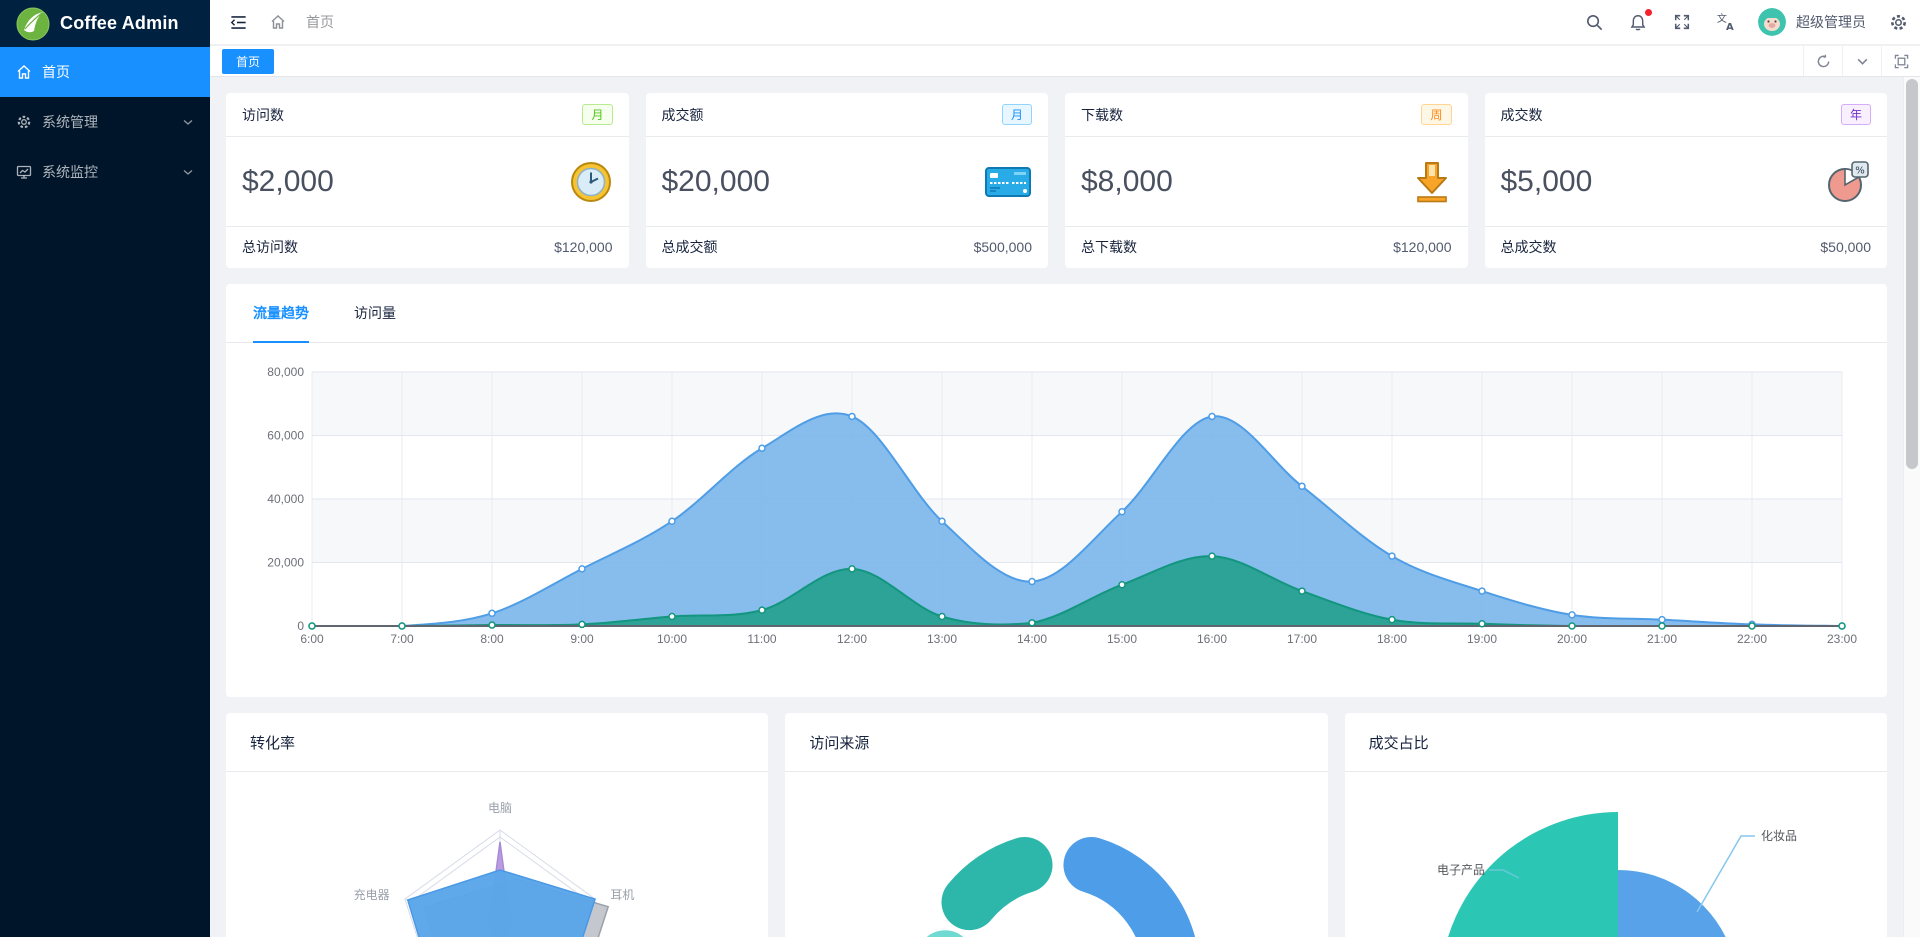 The width and height of the screenshot is (1920, 937). Describe the element at coordinates (582, 639) in the screenshot. I see `svg-text: 9:00` at that location.